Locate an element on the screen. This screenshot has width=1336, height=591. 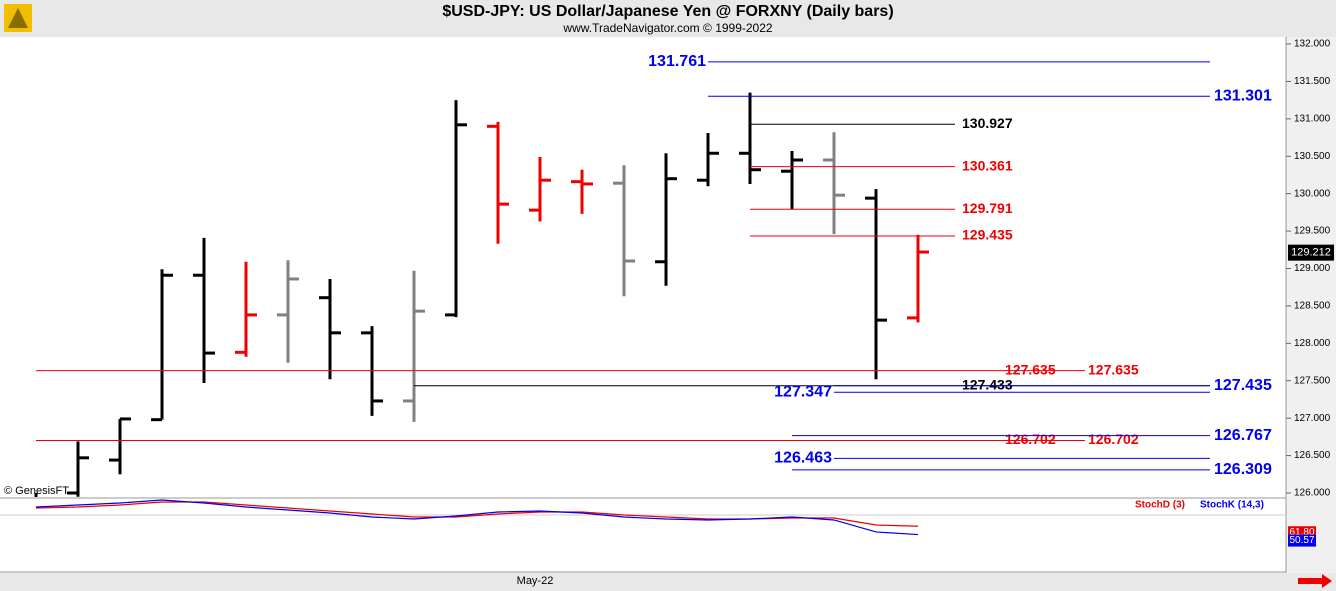
title-bar is located at coordinates (668, 18).